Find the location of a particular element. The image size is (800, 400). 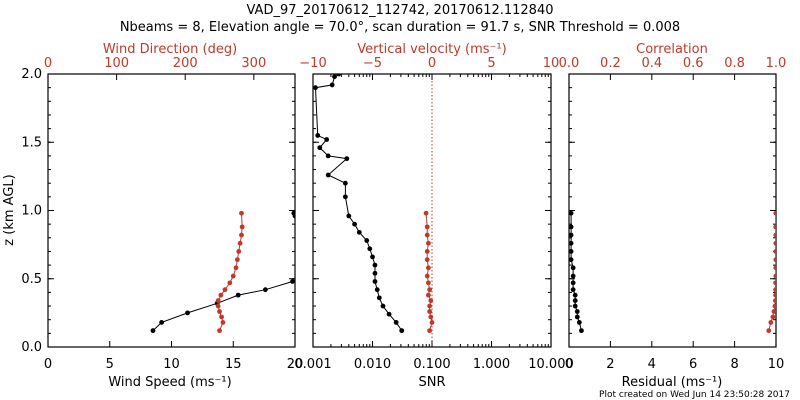

top-axis-tick-label: 5 is located at coordinates (491, 63).